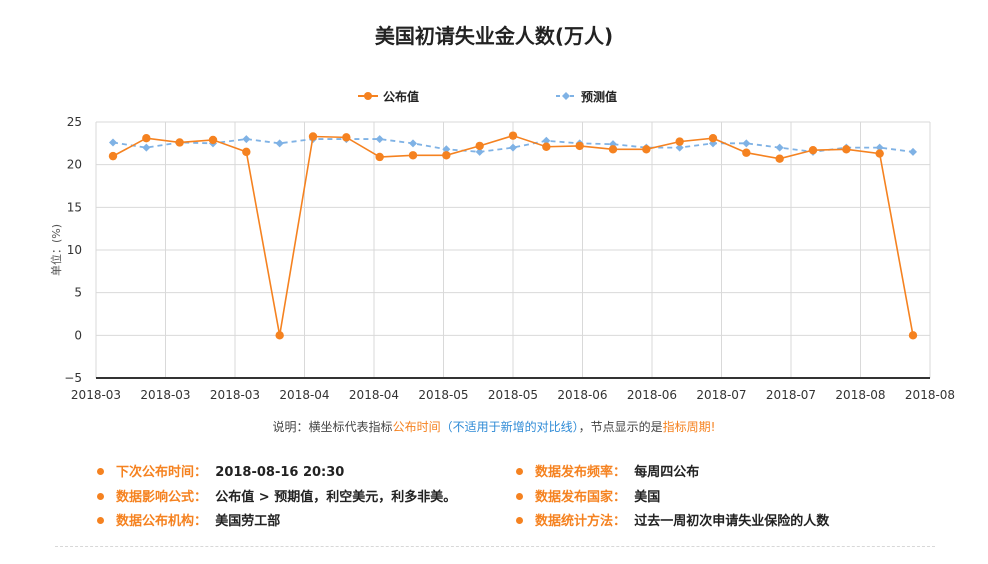 This screenshot has height=564, width=988. I want to click on legend-item-actual: 公布值, so click(388, 96).